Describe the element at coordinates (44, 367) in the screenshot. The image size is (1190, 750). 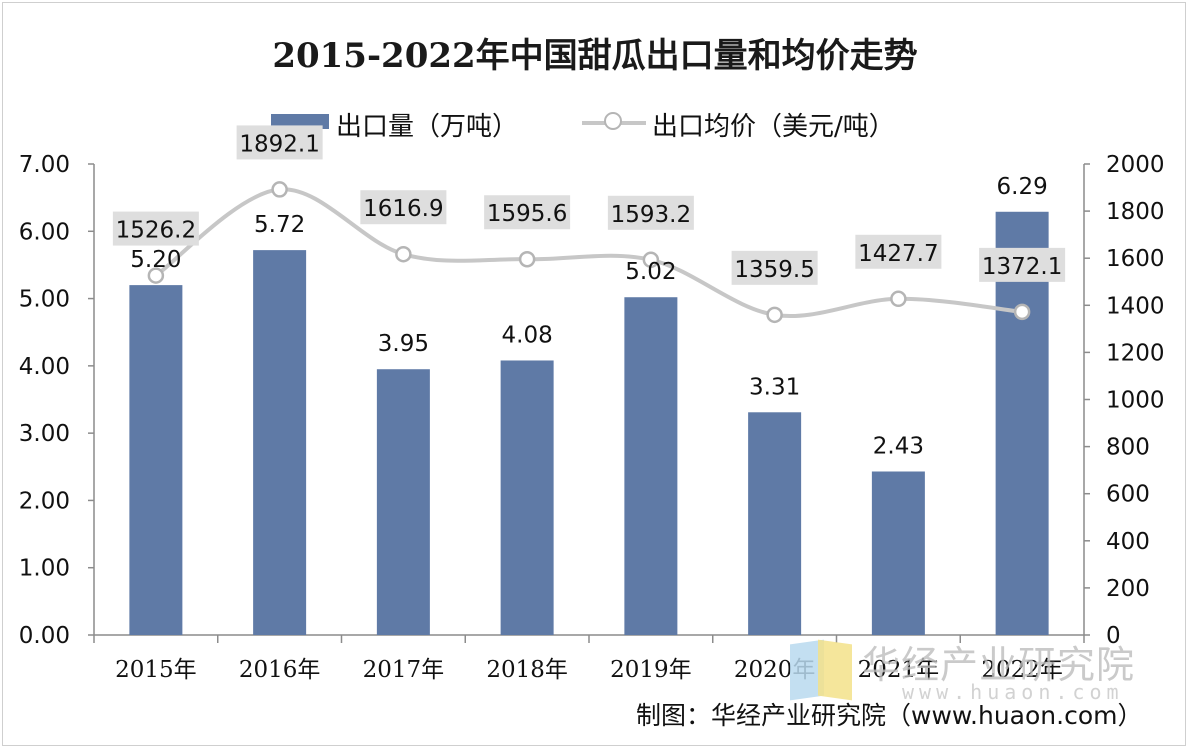
I see `y-left-tick-label: 4.00` at that location.